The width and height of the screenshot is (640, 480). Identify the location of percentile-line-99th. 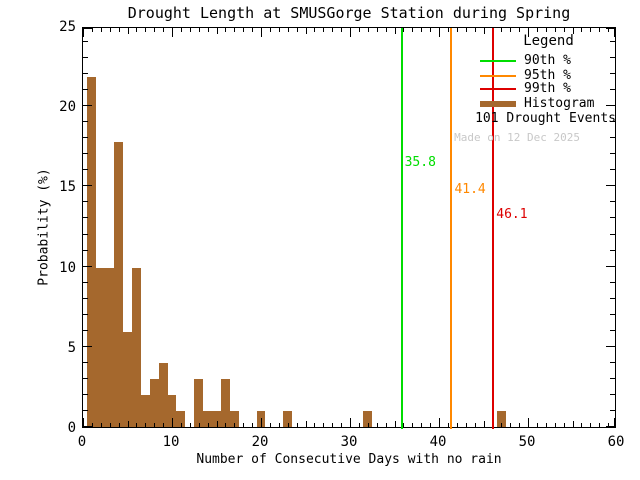
(493, 228).